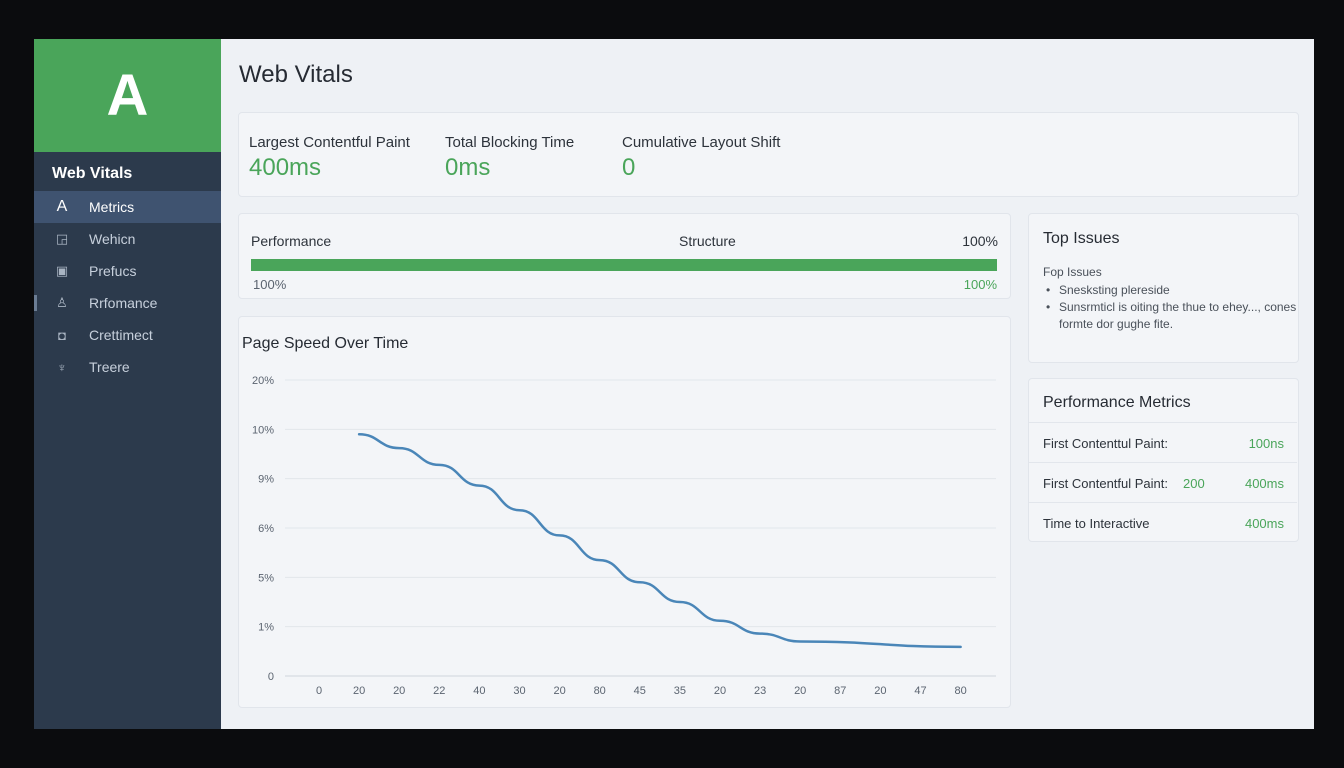 The image size is (1344, 768). Describe the element at coordinates (519, 691) in the screenshot. I see `x-tick-label: 30` at that location.